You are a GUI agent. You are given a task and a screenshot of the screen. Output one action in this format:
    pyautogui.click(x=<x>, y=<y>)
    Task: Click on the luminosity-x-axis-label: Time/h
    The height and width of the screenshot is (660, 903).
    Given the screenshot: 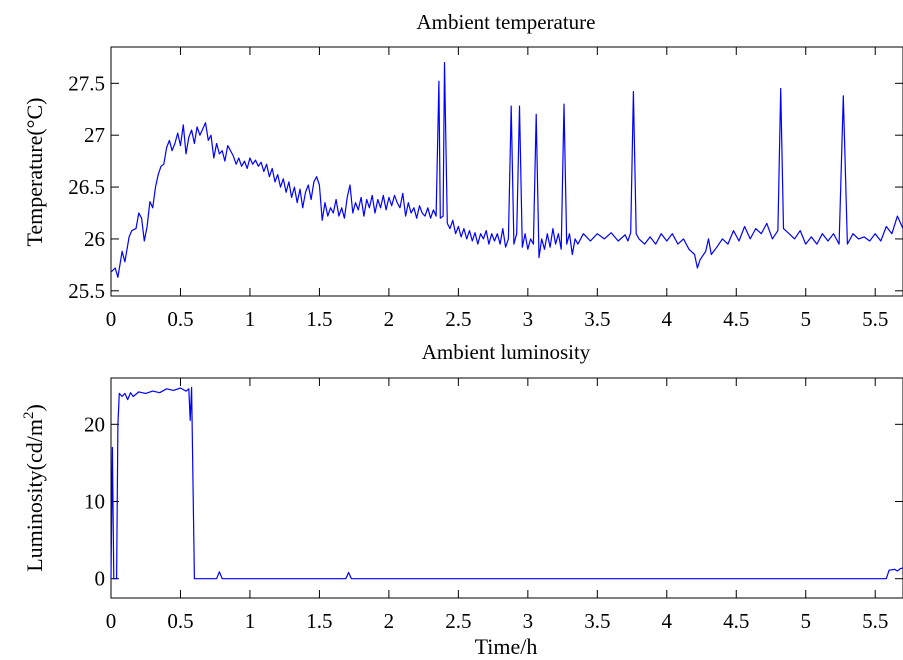 What is the action you would take?
    pyautogui.click(x=506, y=646)
    